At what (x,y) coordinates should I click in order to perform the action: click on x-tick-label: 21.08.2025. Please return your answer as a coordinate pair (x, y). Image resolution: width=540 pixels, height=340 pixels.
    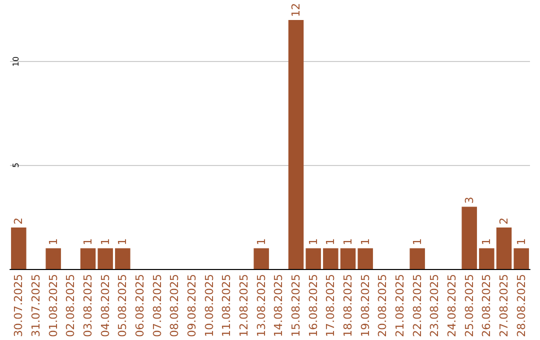
    Looking at the image, I should click on (400, 306).